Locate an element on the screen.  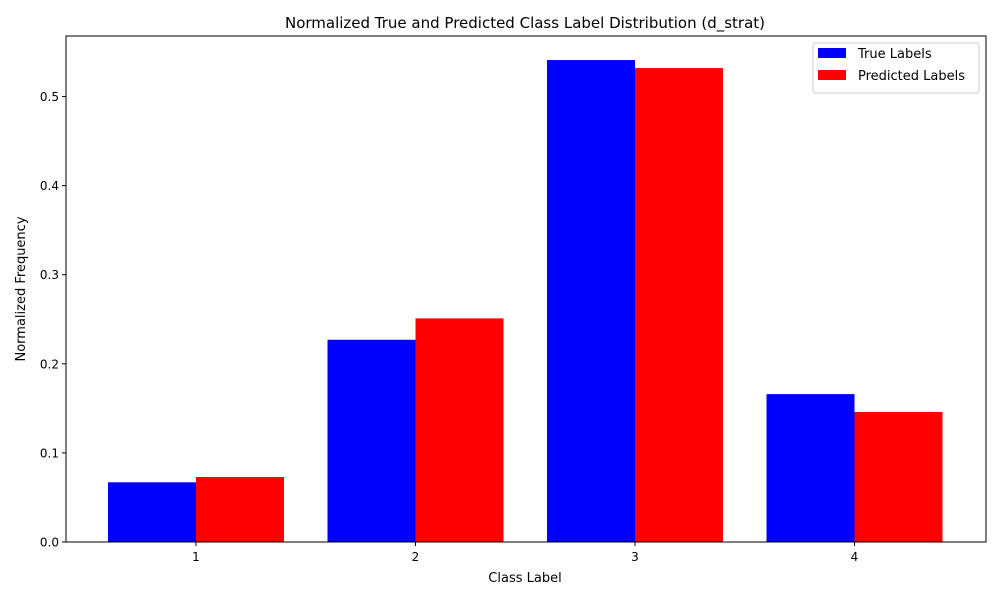
y-tick-label: 0.5 is located at coordinates (49, 97).